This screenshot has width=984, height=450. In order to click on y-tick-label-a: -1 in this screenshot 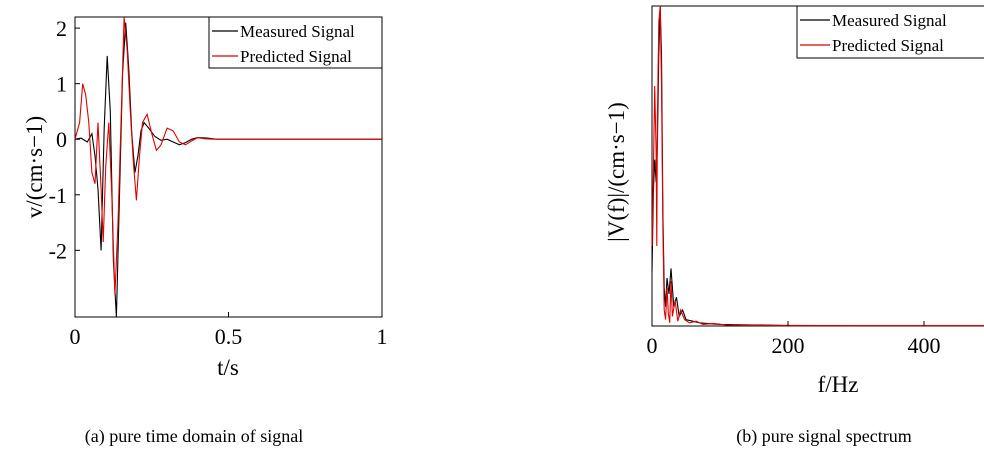, I will do `click(58, 195)`.